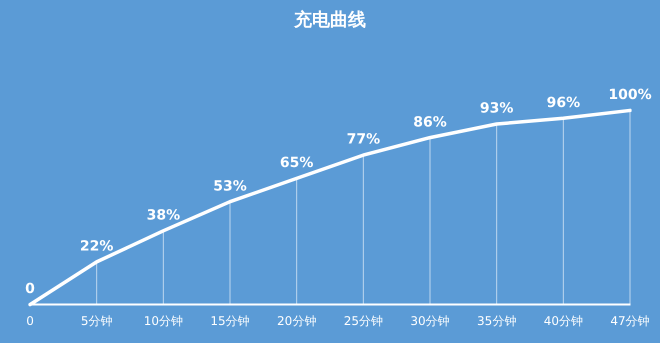 This screenshot has width=660, height=343. What do you see at coordinates (430, 122) in the screenshot?
I see `data-label: 86%` at bounding box center [430, 122].